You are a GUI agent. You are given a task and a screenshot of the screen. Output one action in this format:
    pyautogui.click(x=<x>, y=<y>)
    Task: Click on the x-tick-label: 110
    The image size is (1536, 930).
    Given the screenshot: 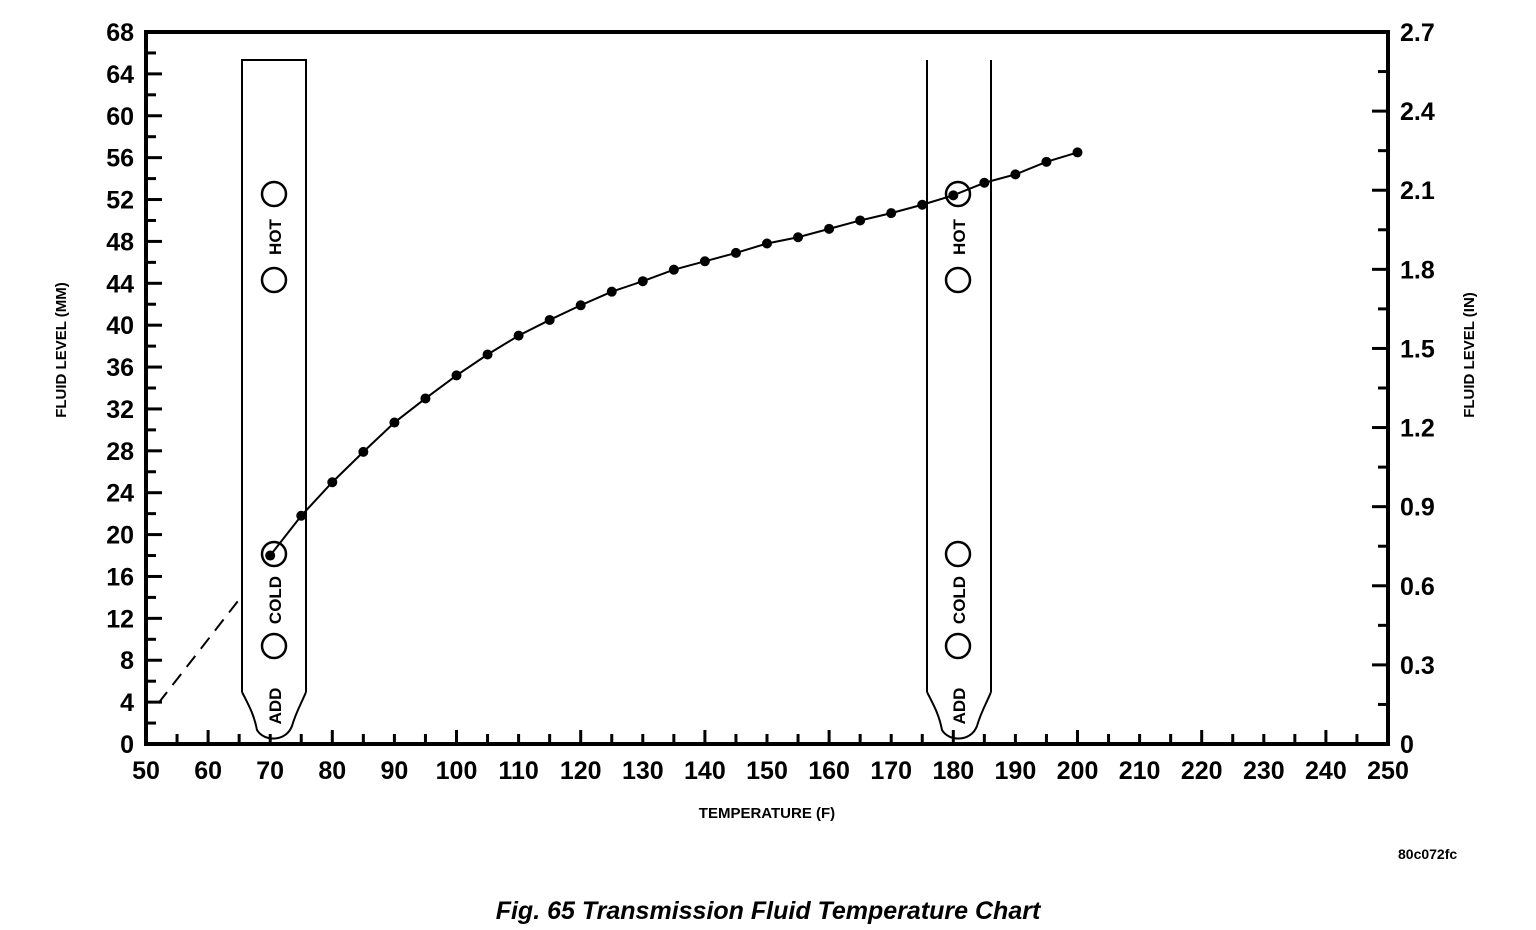 What is the action you would take?
    pyautogui.click(x=518, y=771)
    